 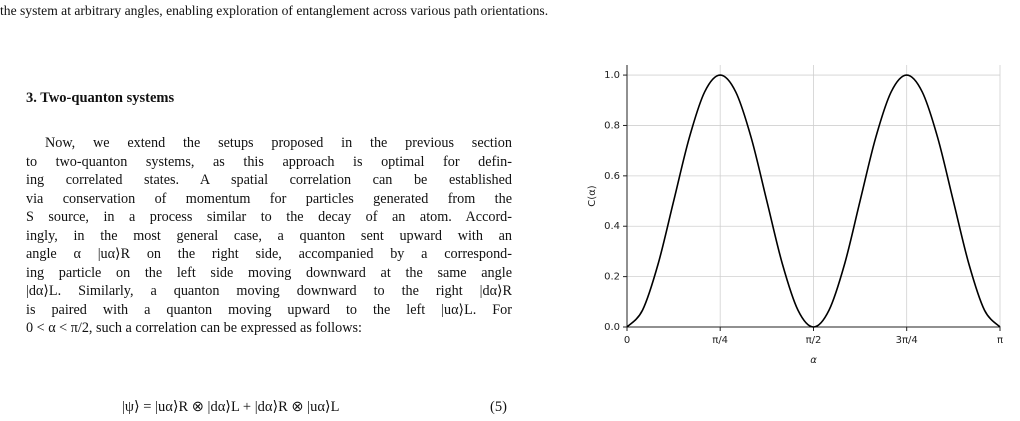 What do you see at coordinates (612, 176) in the screenshot?
I see `y-tick-label: 0.6` at bounding box center [612, 176].